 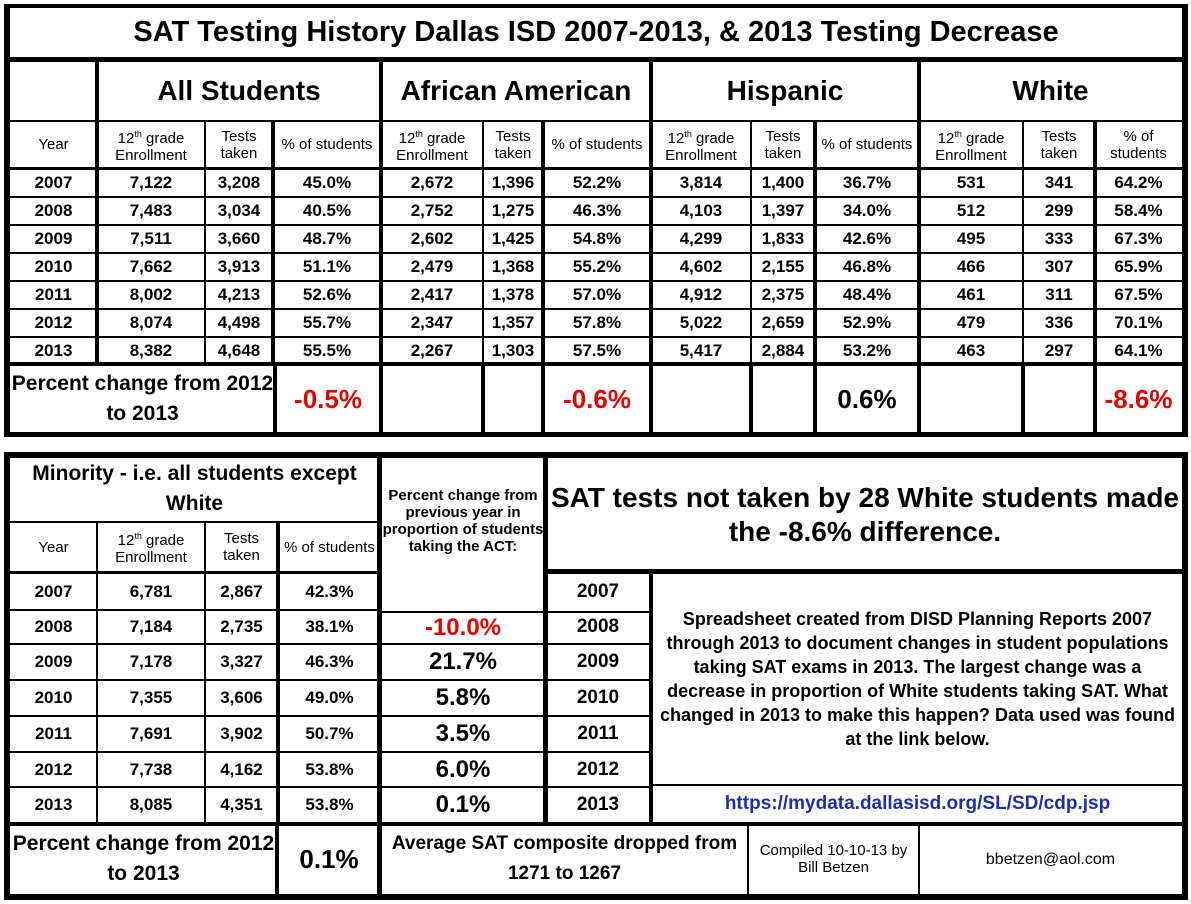 What do you see at coordinates (151, 210) in the screenshot?
I see `data-cell: 7,483` at bounding box center [151, 210].